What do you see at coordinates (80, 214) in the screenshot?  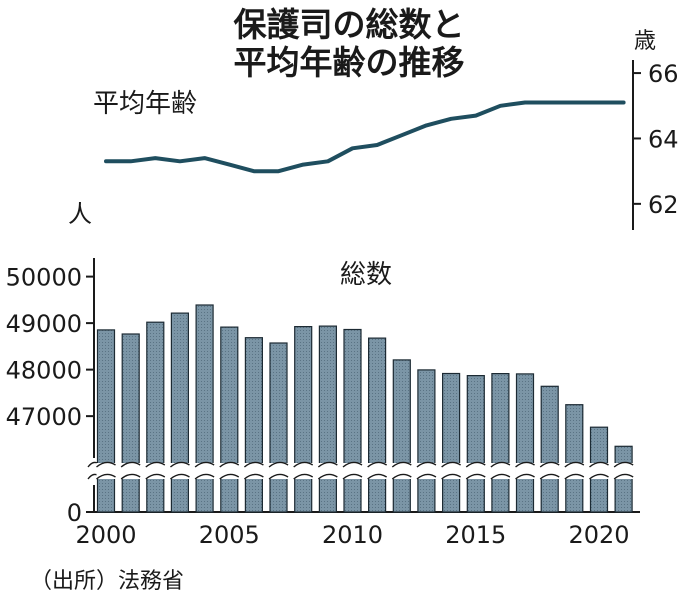 I see `count-unit-label: 人` at bounding box center [80, 214].